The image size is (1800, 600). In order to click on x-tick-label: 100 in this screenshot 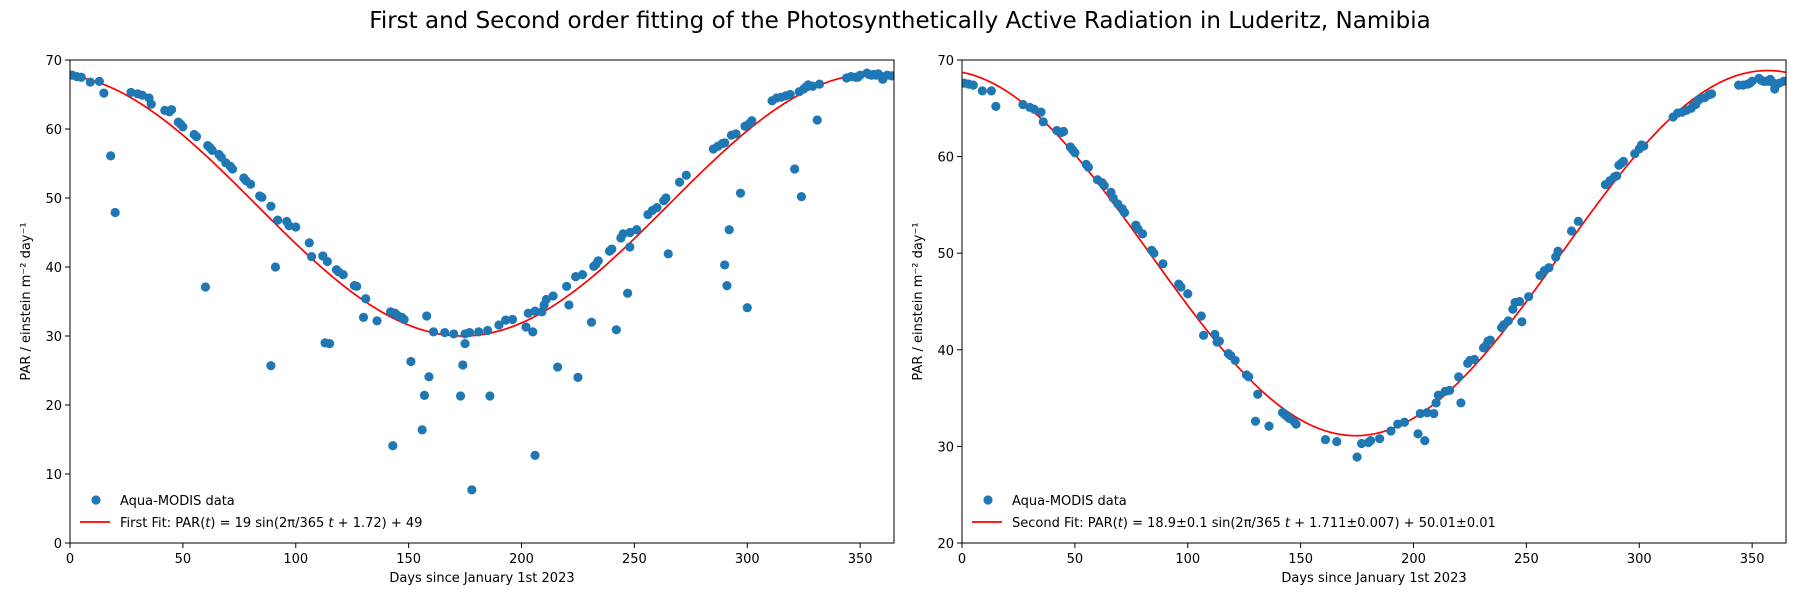, I will do `click(1187, 559)`.